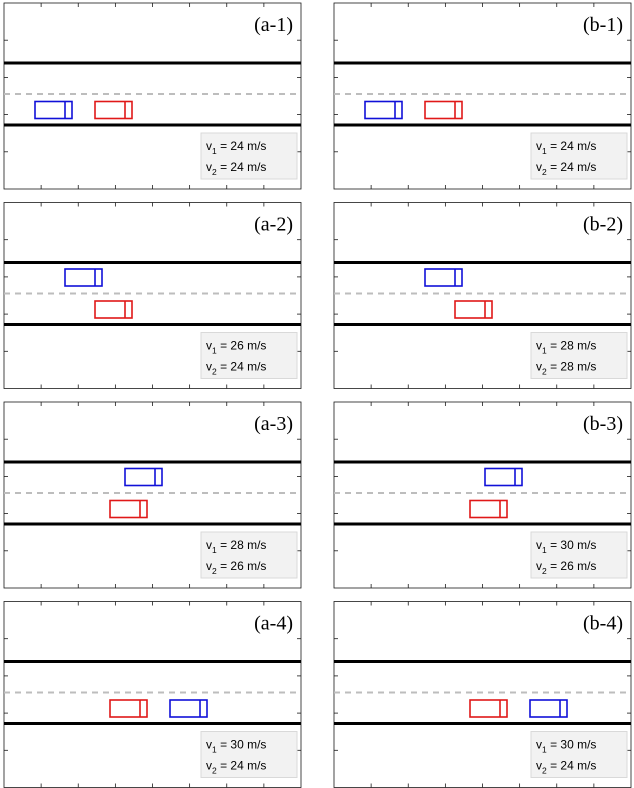  Describe the element at coordinates (603, 624) in the screenshot. I see `panel-label: (b-4)` at that location.